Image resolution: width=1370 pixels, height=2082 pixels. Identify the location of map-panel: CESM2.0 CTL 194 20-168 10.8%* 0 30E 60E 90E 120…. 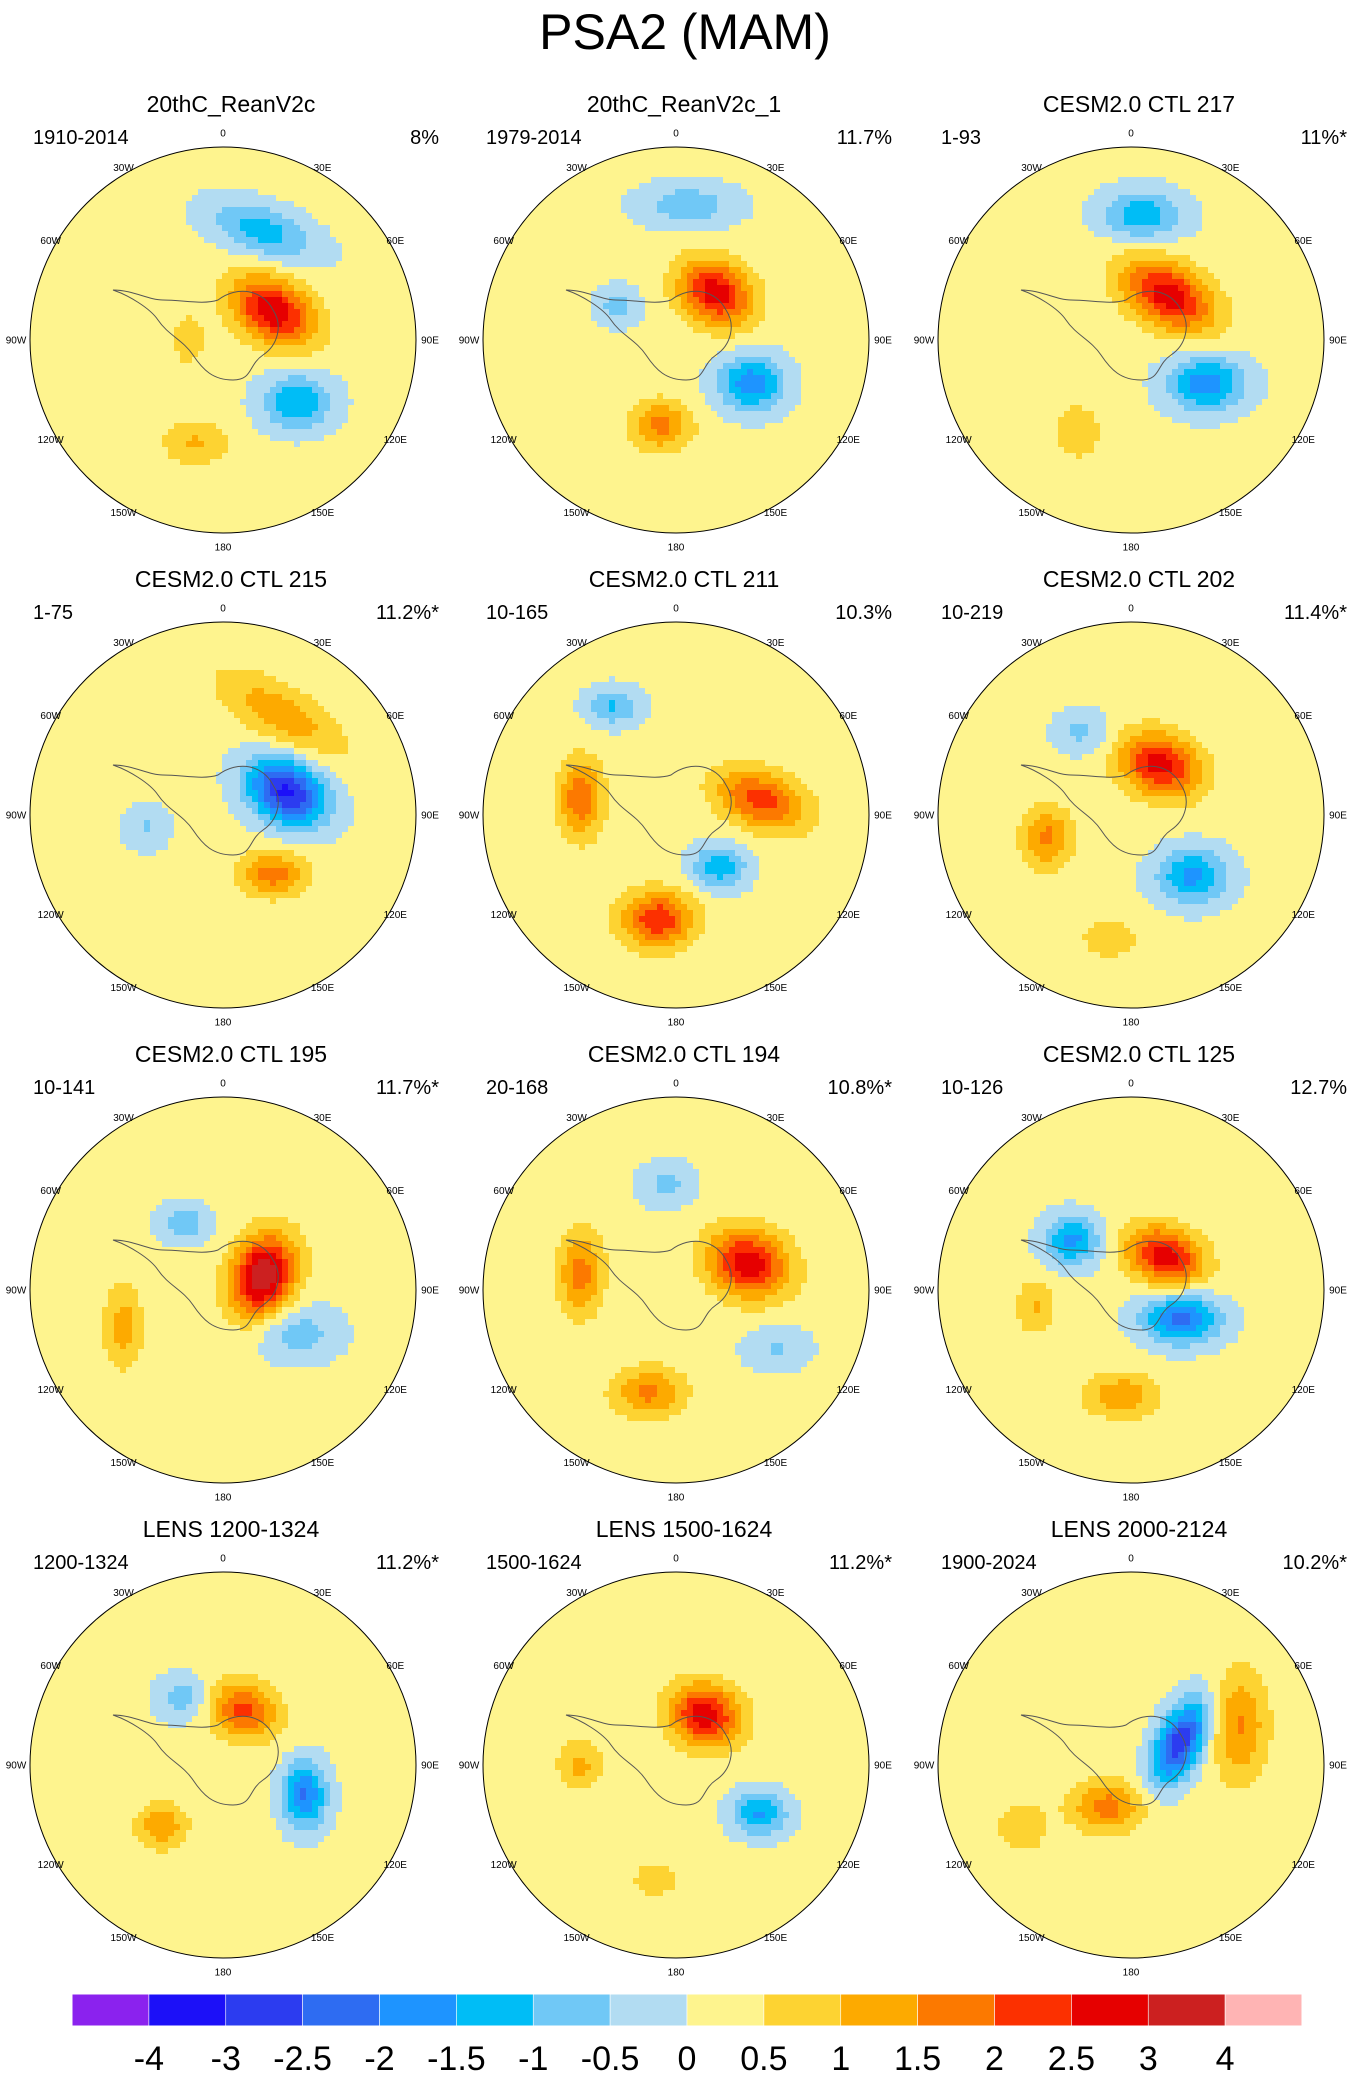
(684, 1275).